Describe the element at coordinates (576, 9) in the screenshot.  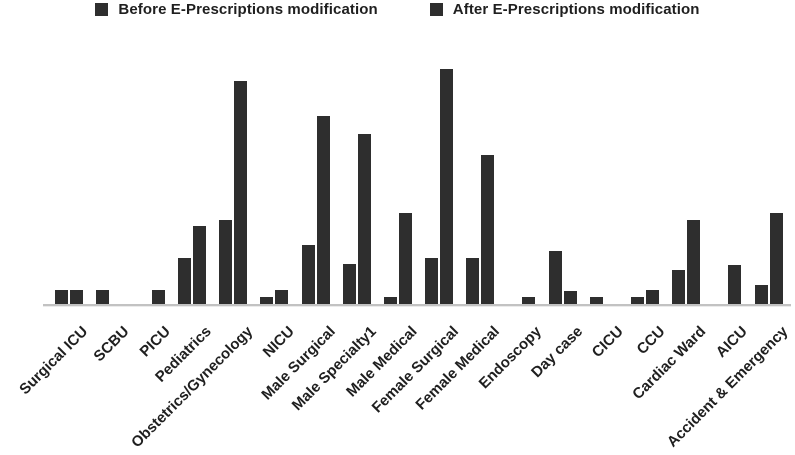
I see `legend-label-after: After E-Prescriptions modification` at that location.